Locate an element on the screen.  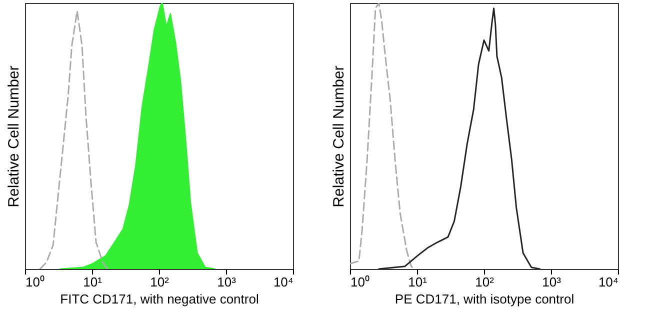
x-axis-title: PE CD171, with isotype control is located at coordinates (484, 299).